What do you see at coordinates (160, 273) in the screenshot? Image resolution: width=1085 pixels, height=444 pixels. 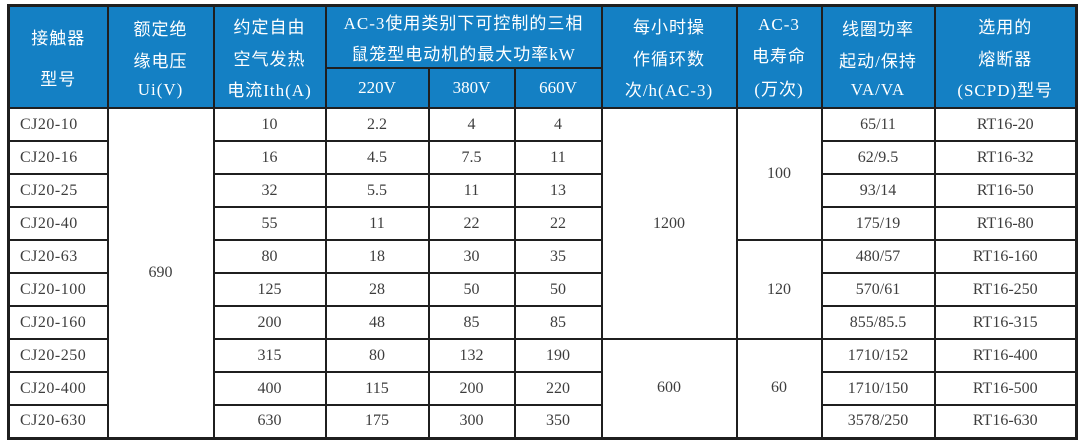 I see `insulation-voltage-cell: 690` at bounding box center [160, 273].